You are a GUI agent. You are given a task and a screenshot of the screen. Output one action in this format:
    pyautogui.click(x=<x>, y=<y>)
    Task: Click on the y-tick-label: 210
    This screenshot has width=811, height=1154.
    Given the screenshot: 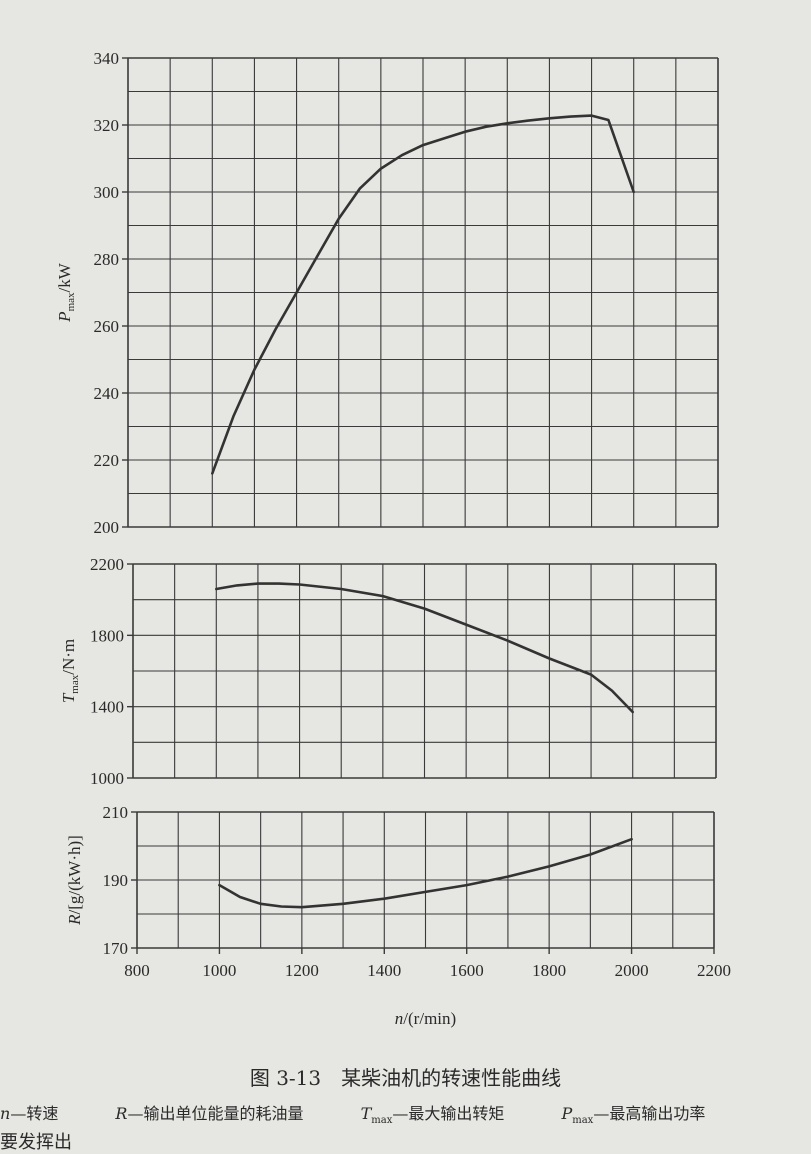 What is the action you would take?
    pyautogui.click(x=116, y=812)
    